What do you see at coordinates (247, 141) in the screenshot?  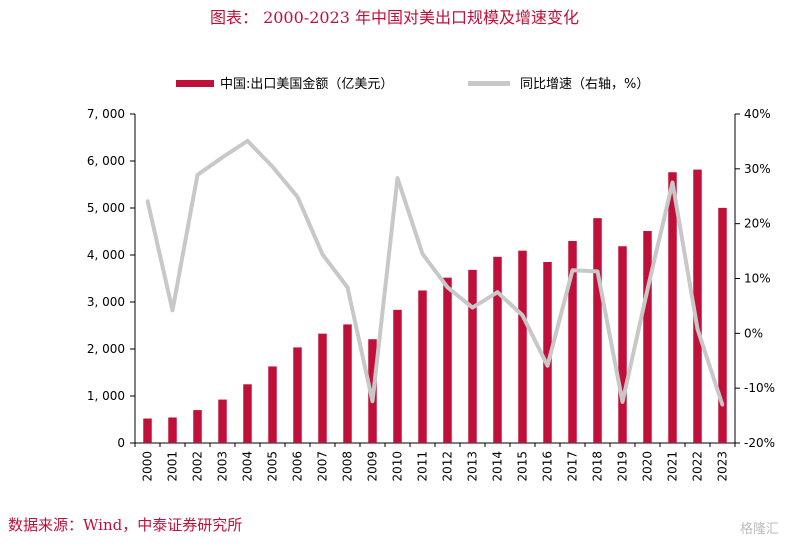 I see `growth-point-2004` at bounding box center [247, 141].